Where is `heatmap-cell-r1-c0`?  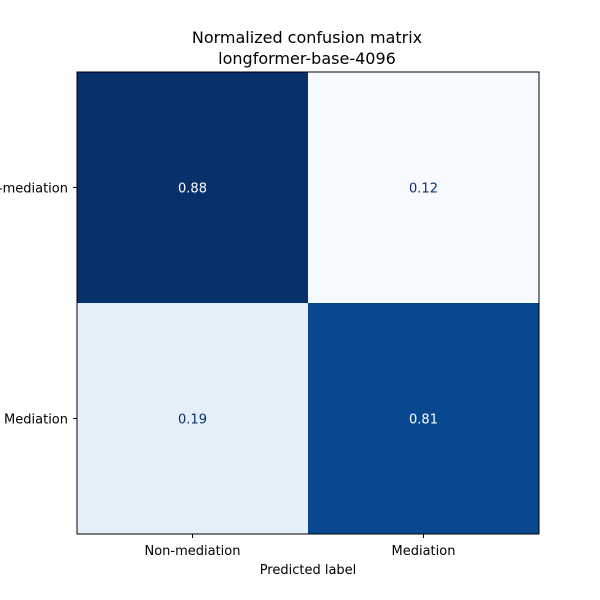 heatmap-cell-r1-c0 is located at coordinates (192, 418).